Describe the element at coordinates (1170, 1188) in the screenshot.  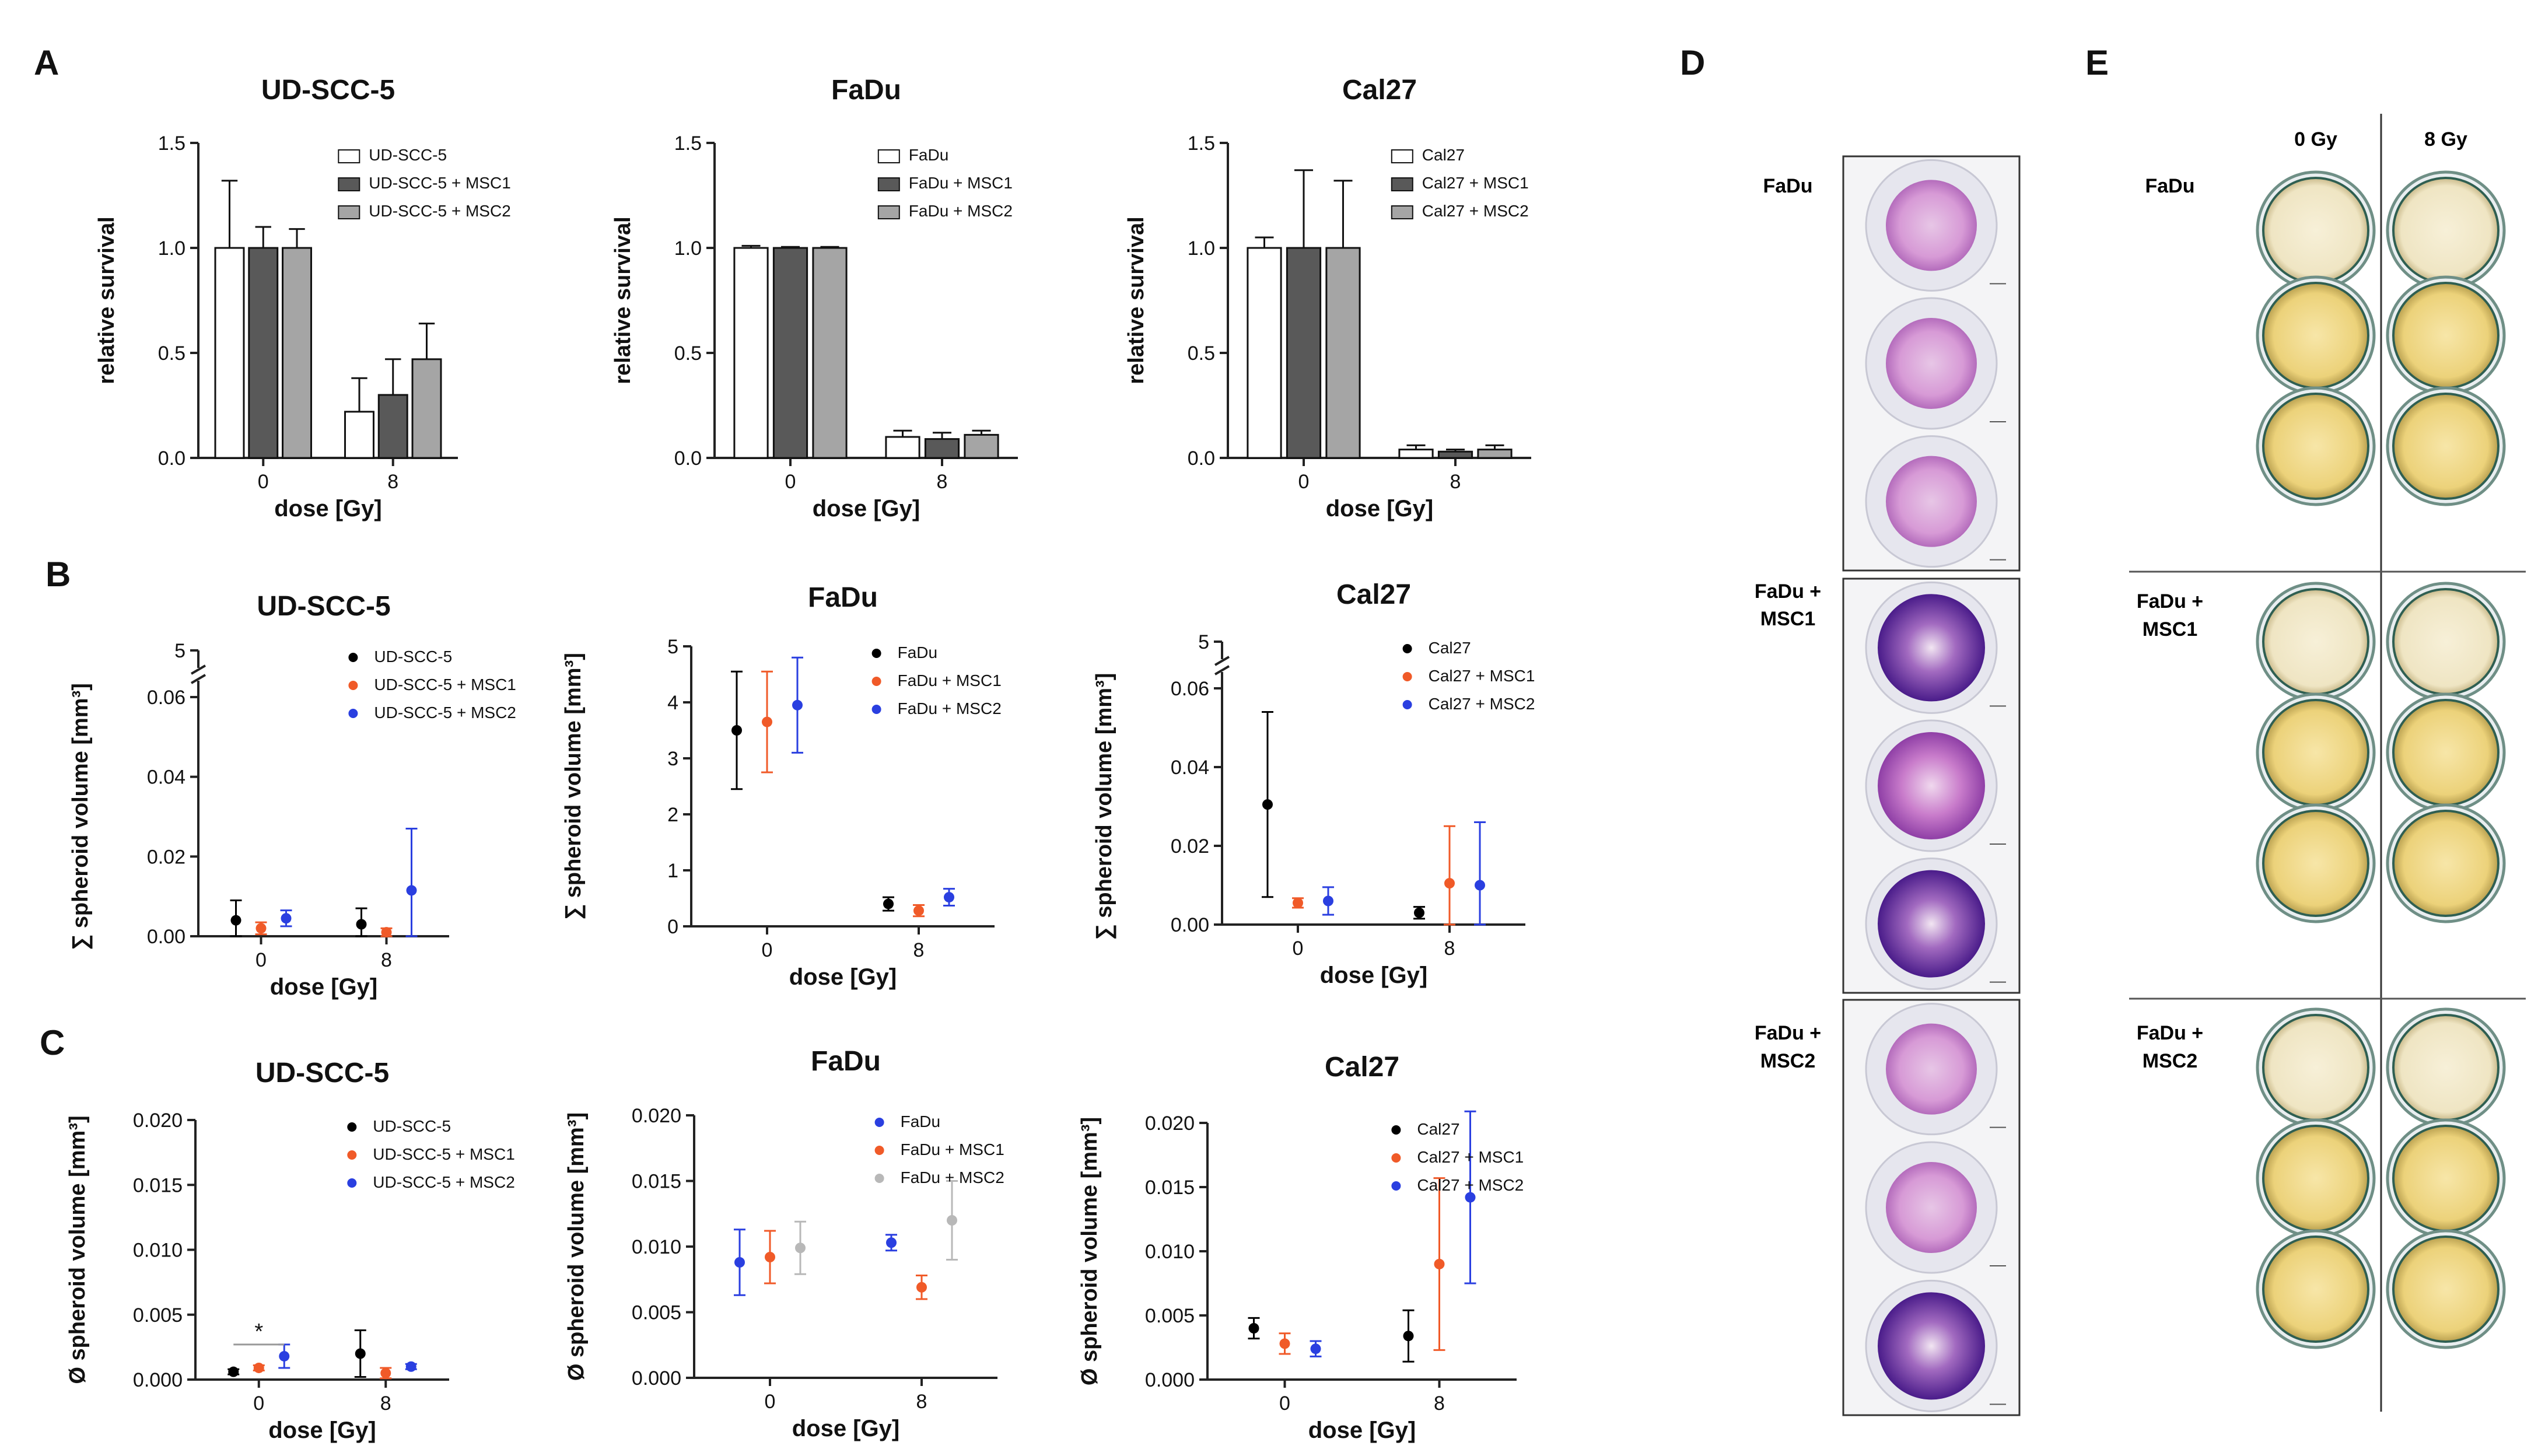
I see `y-tick-label: 0.015` at that location.